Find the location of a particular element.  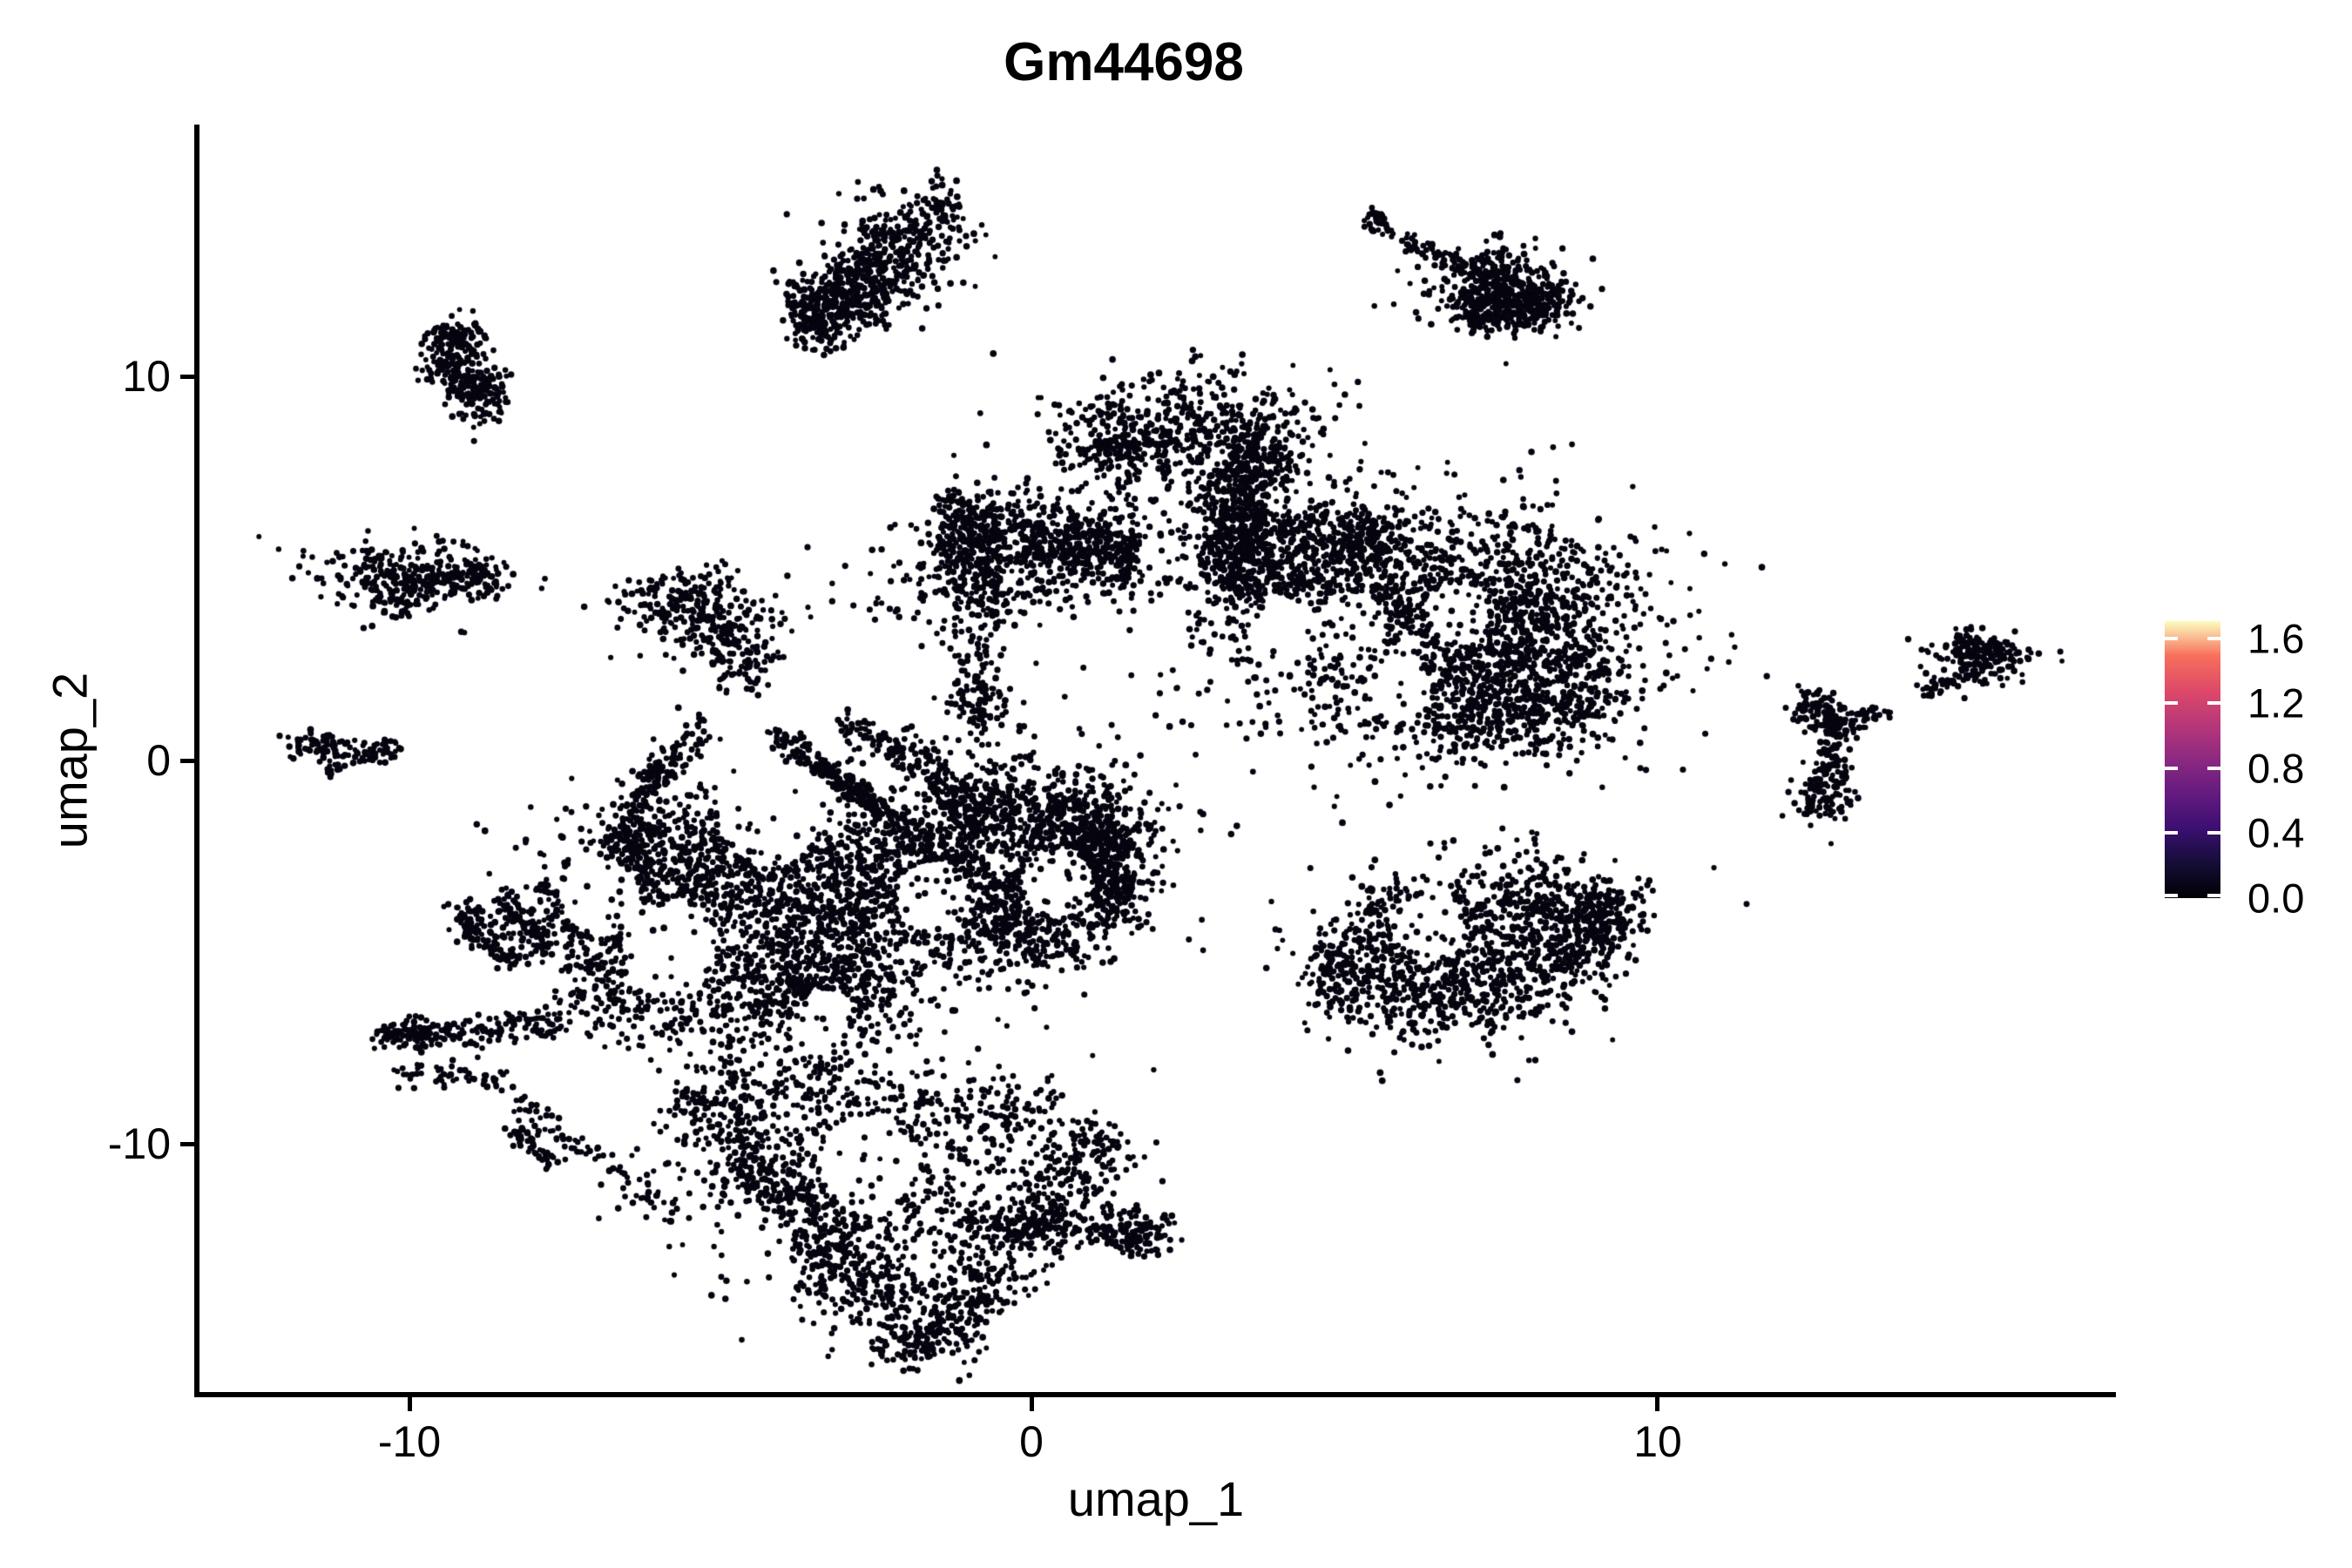

colorbar-label: 1.2 is located at coordinates (2276, 703).